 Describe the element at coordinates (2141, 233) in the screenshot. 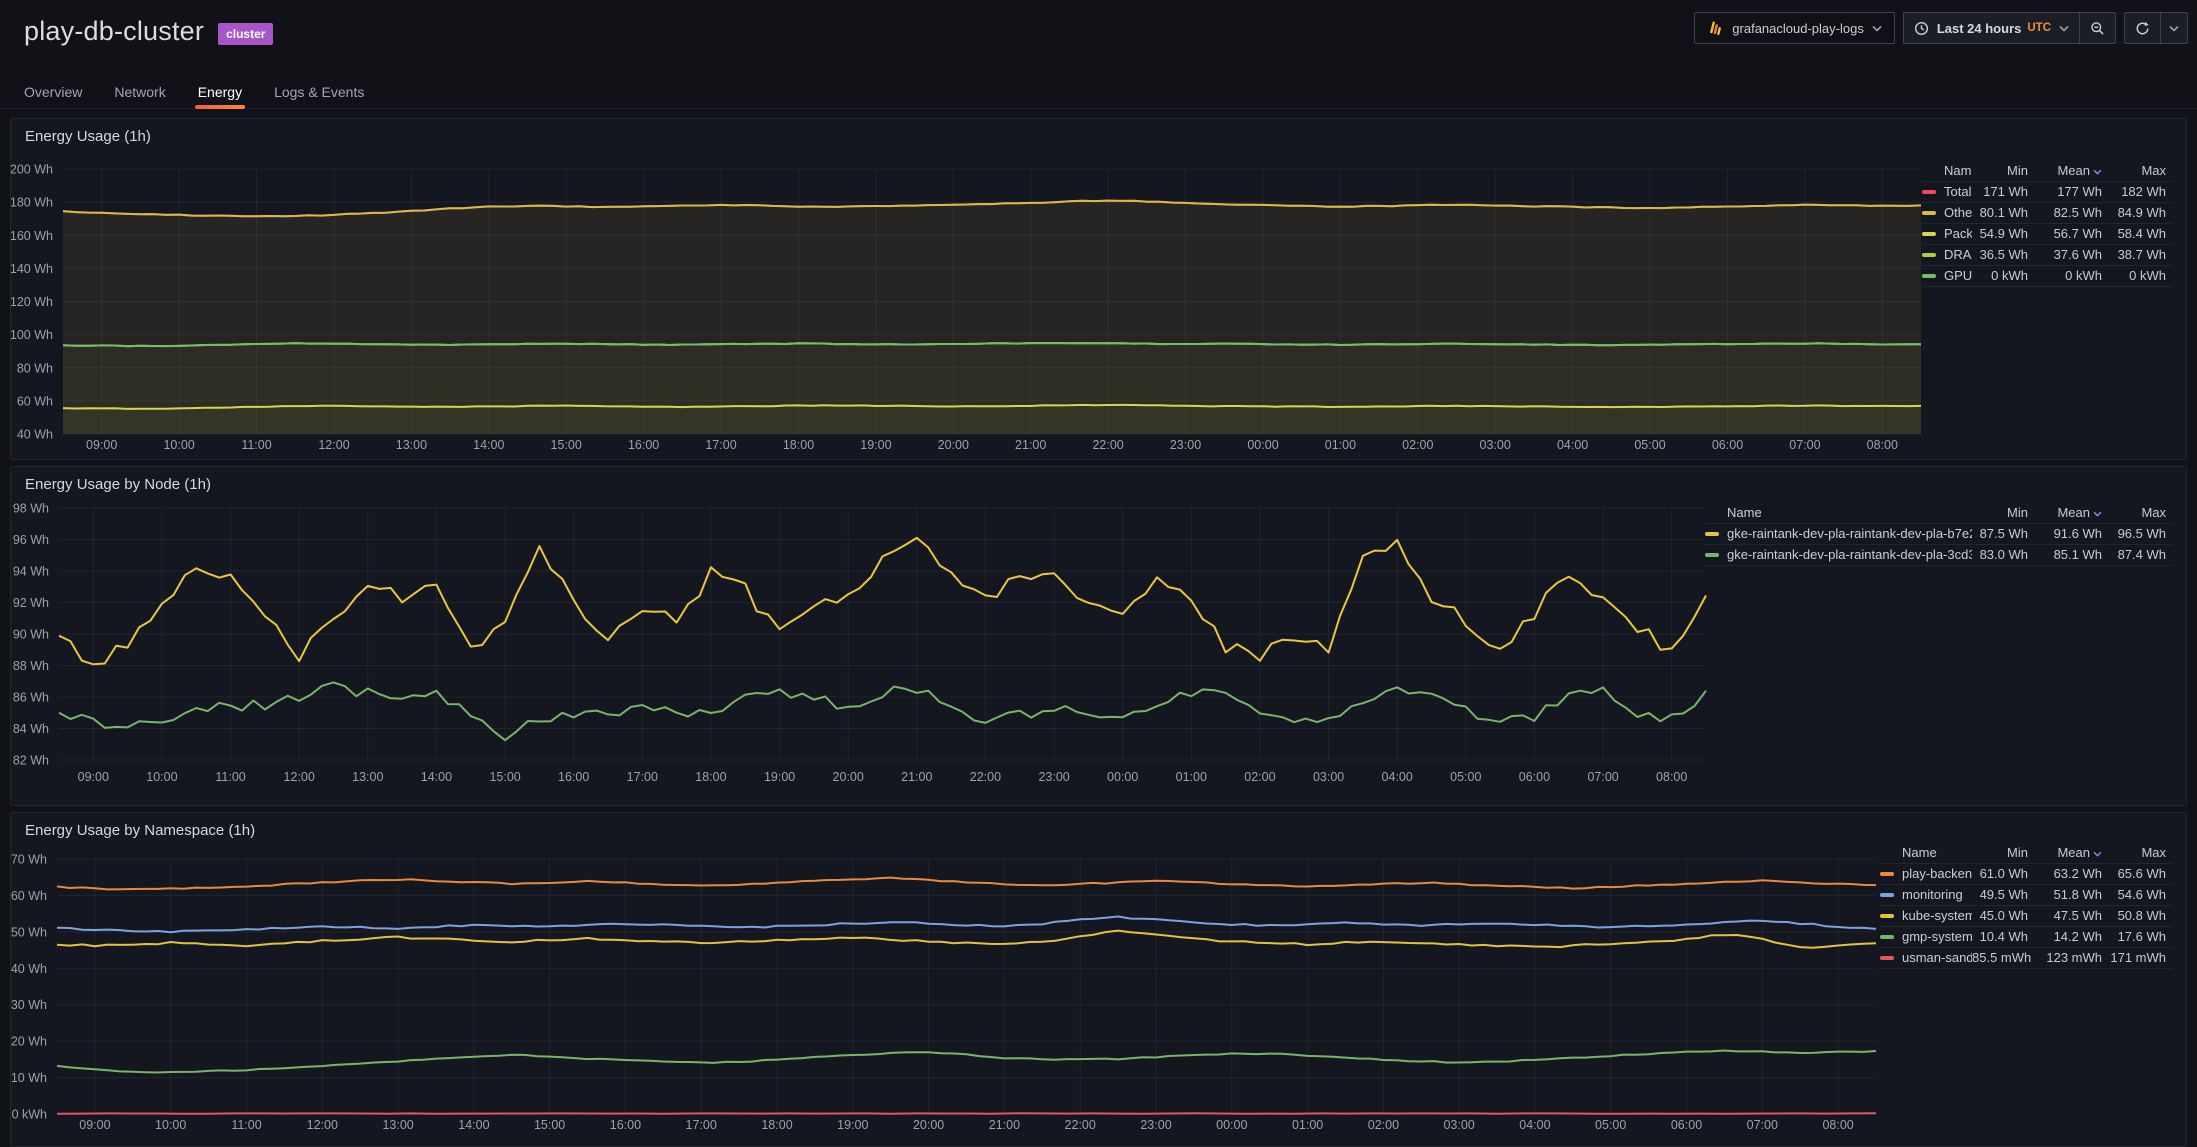

I see `series-max: 58.4 Wh` at that location.